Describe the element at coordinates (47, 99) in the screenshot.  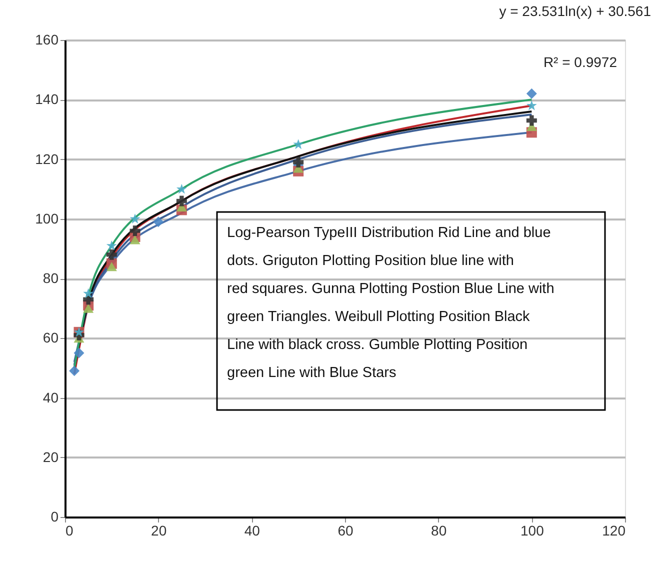
I see `y-tick-label: 140` at that location.